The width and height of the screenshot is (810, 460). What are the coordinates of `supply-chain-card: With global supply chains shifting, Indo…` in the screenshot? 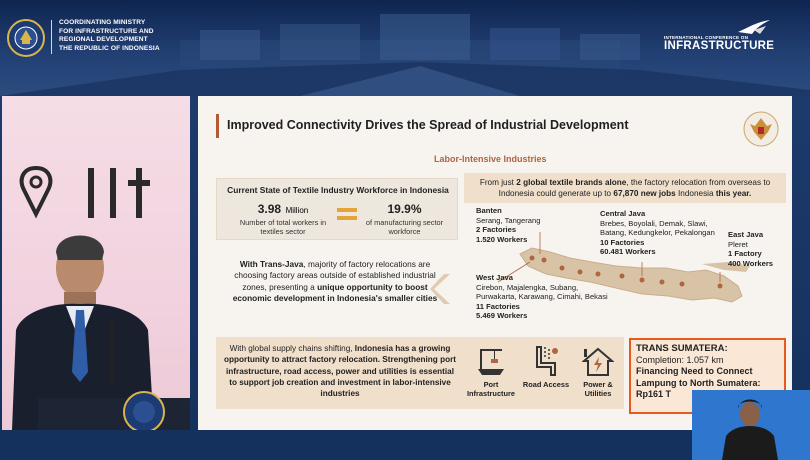 It's located at (420, 373).